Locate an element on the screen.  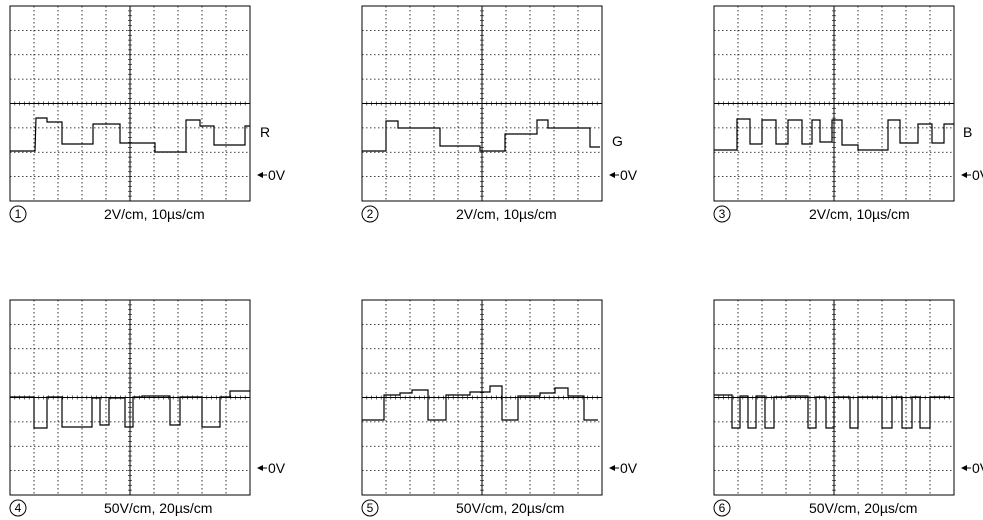
panel-number: 1 is located at coordinates (18, 214).